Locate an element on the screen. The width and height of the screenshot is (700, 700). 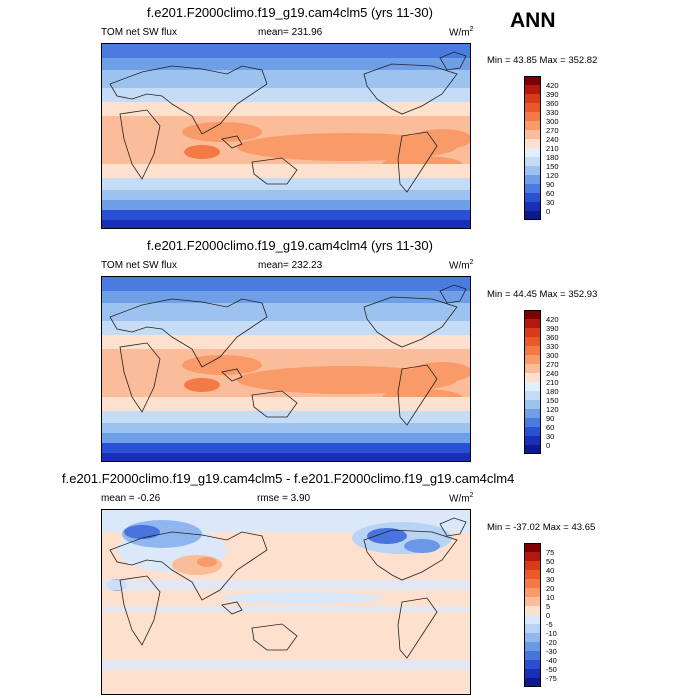
panel1-minmax: Min = 43.85 Max = 352.82 is located at coordinates (542, 60).